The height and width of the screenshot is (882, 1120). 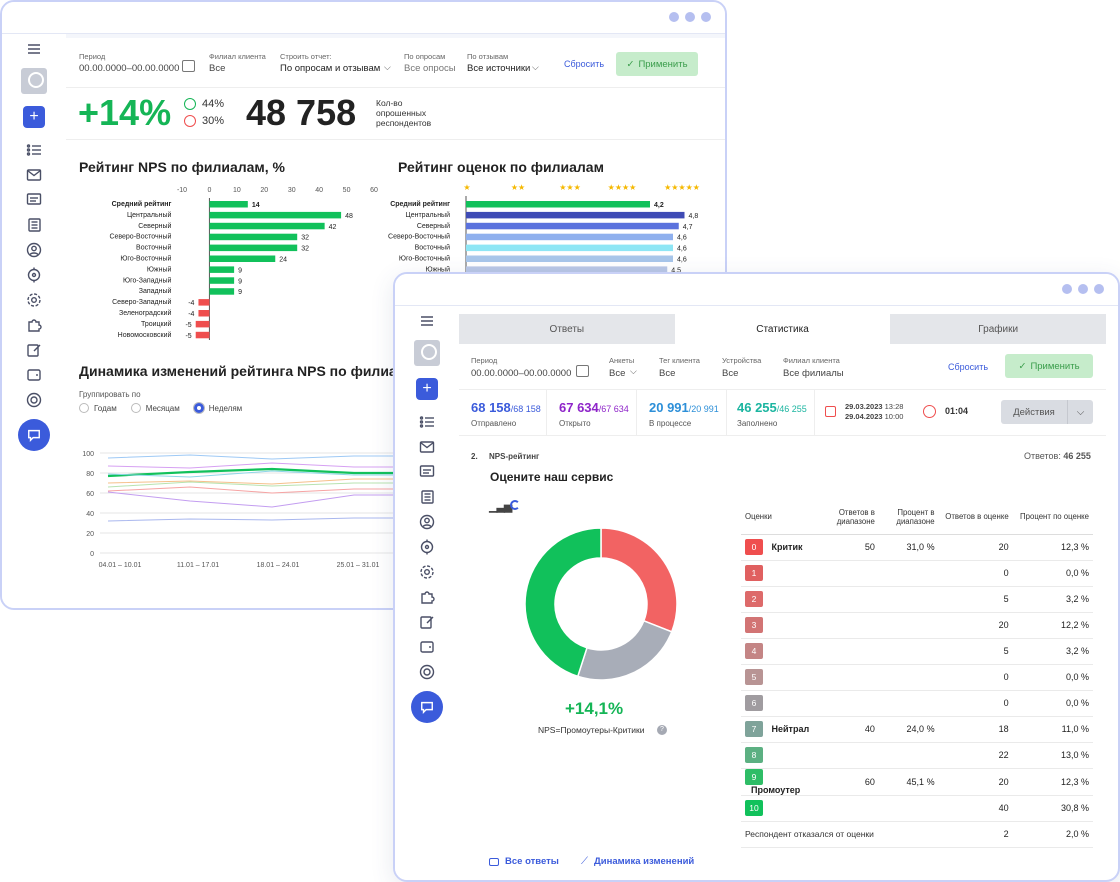 I want to click on table-row: 0 Критик 50 31,0 % 20 12,3 %, so click(x=917, y=547).